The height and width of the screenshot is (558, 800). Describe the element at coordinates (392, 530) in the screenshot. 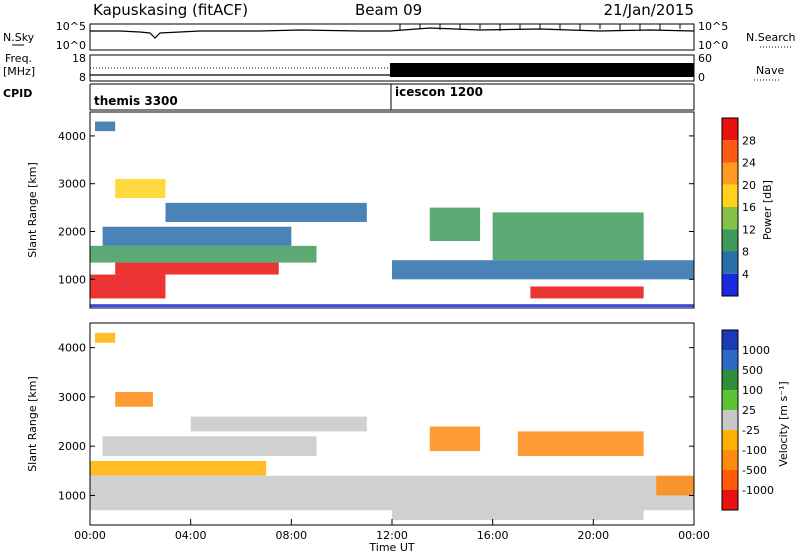

I see `velocity-x-axis: 00:00 04:00 08:00 12:00 16:00 20:00 00:00` at that location.